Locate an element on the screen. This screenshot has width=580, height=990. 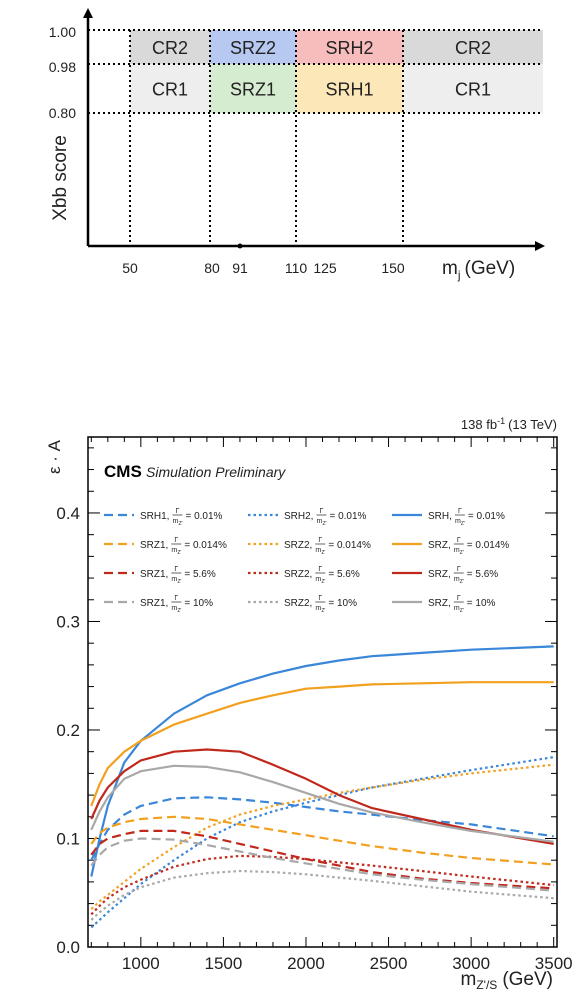
legend-entry: SRZ, Γm Z'= 5.6% is located at coordinates (463, 575).